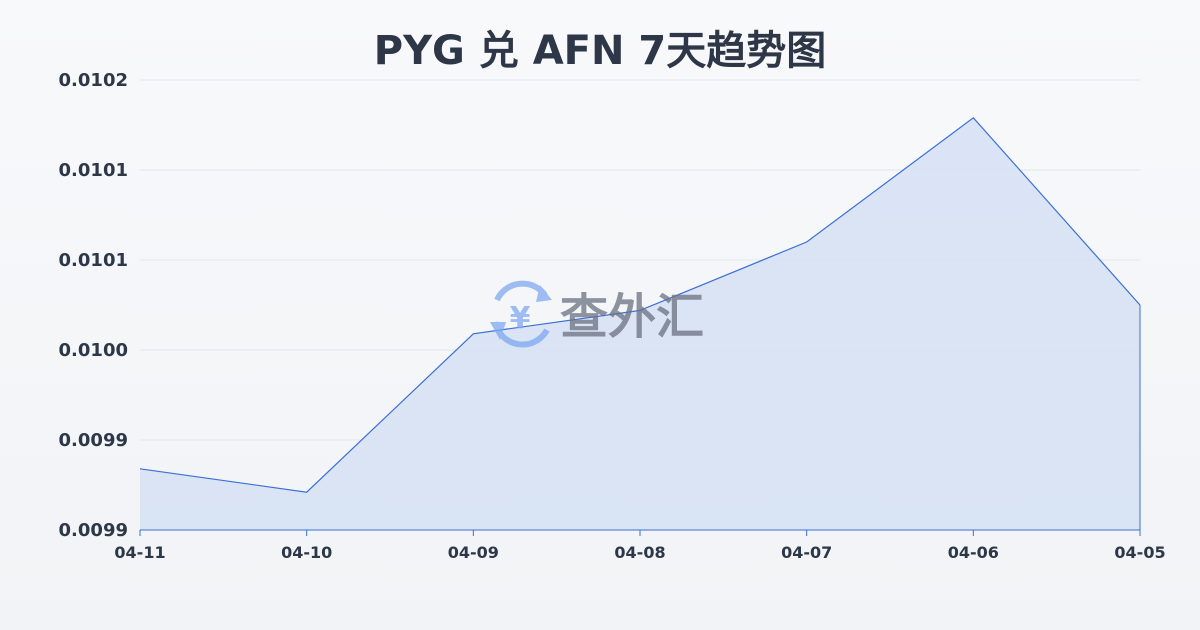 This screenshot has height=630, width=1200. Describe the element at coordinates (806, 552) in the screenshot. I see `x-tick-label: 04-07` at that location.